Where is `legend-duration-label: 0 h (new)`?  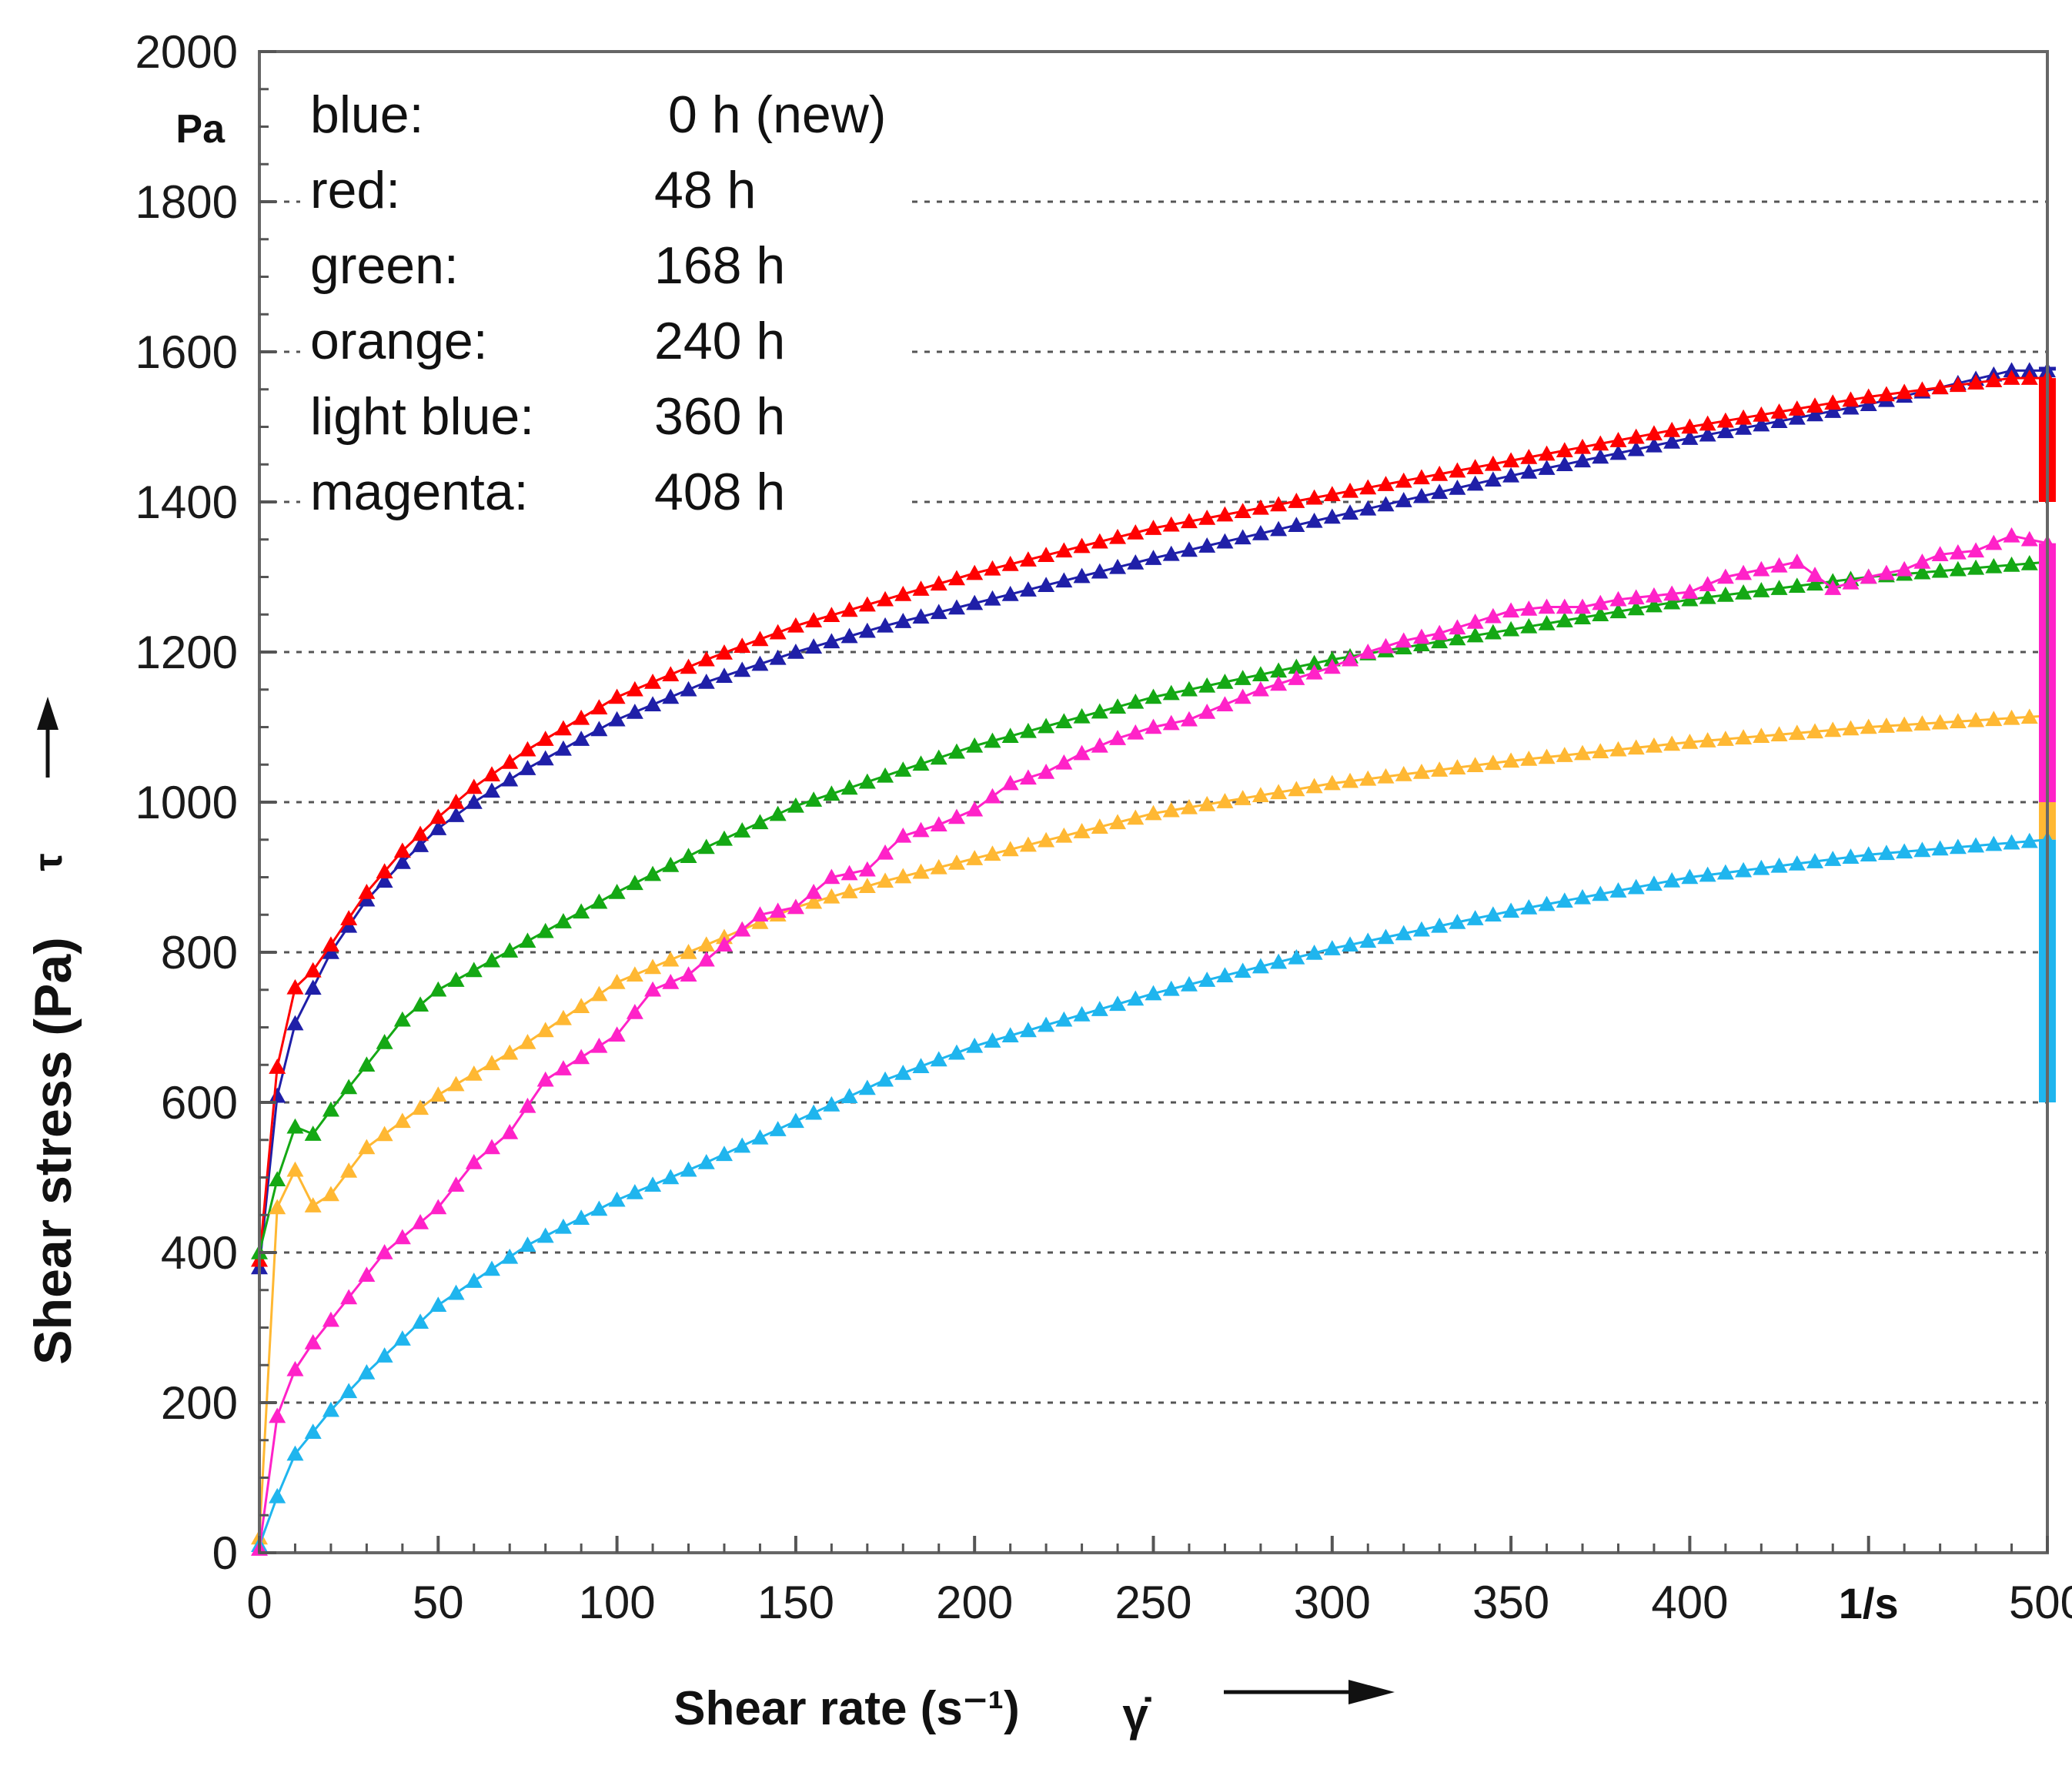 legend-duration-label: 0 h (new) is located at coordinates (777, 115).